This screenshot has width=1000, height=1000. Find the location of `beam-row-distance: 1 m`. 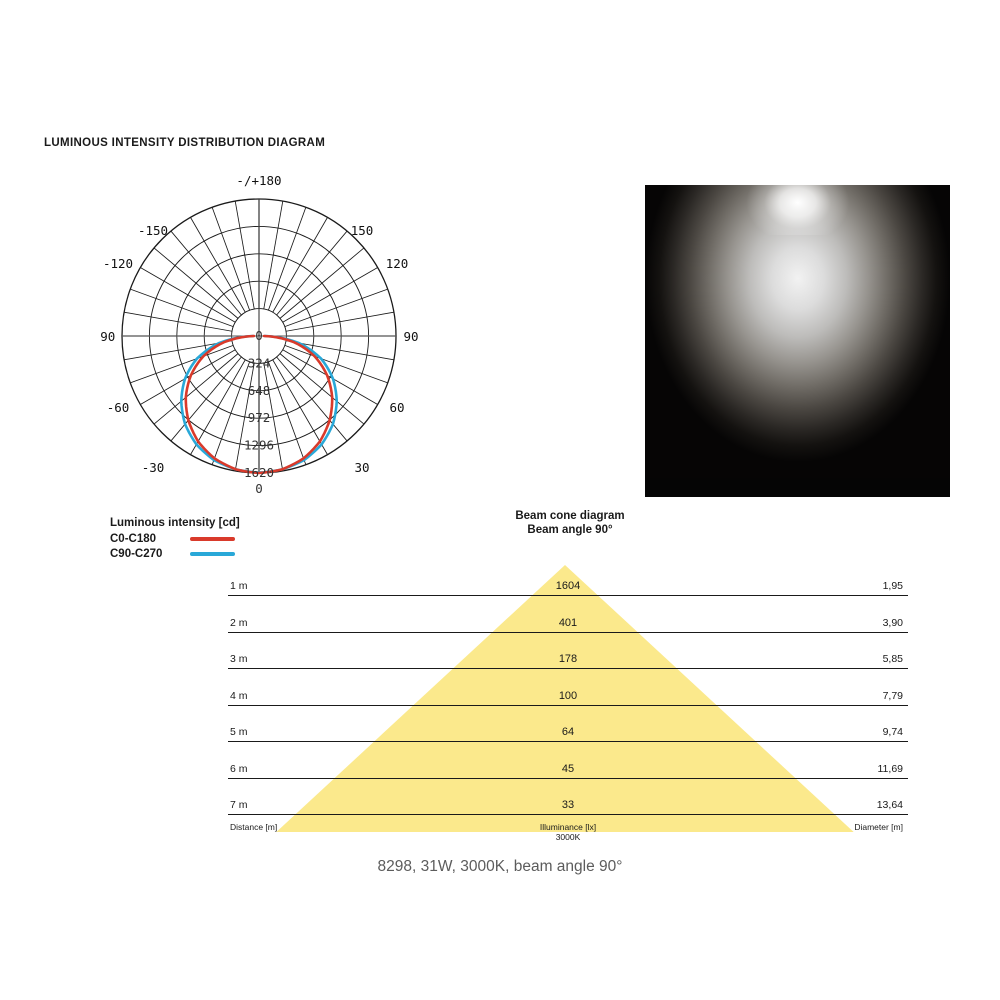

beam-row-distance: 1 m is located at coordinates (239, 586).